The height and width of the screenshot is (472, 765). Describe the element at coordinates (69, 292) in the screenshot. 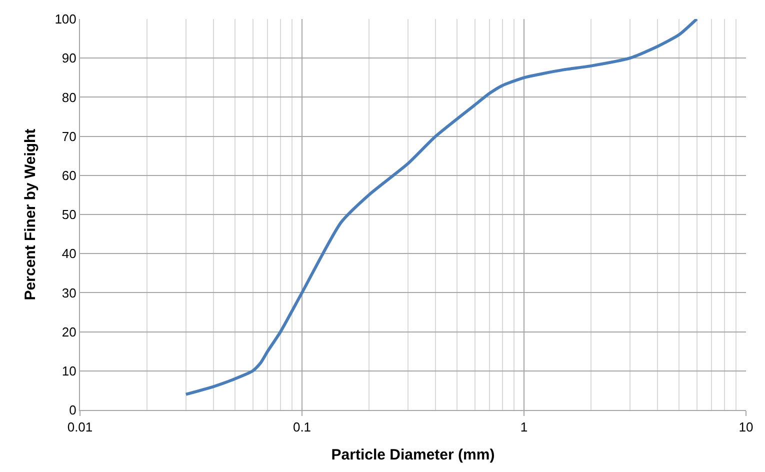

I see `y-tick-label: 30` at that location.